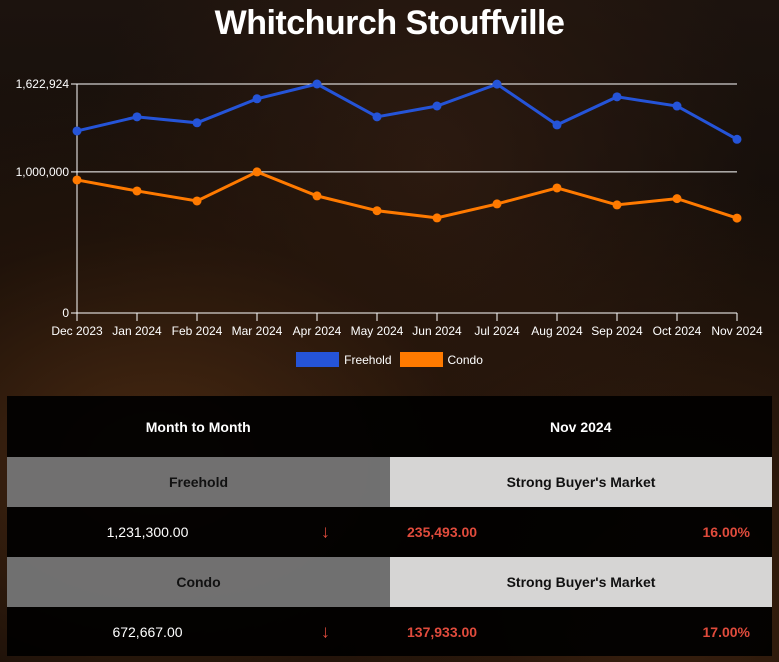 This screenshot has width=779, height=662. I want to click on x-tick-label: Jan 2024, so click(137, 331).